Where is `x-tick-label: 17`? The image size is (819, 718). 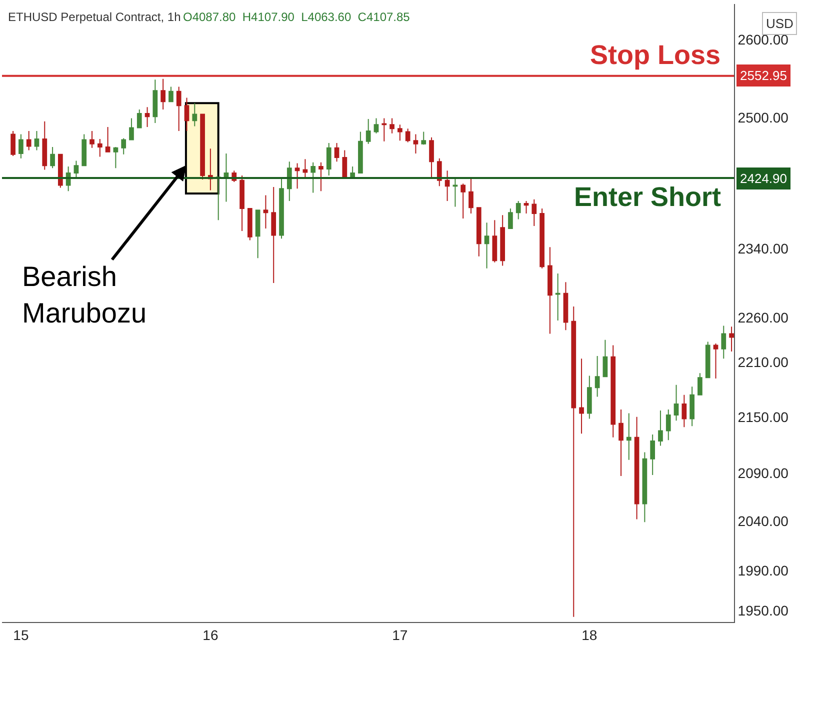 x-tick-label: 17 is located at coordinates (400, 634).